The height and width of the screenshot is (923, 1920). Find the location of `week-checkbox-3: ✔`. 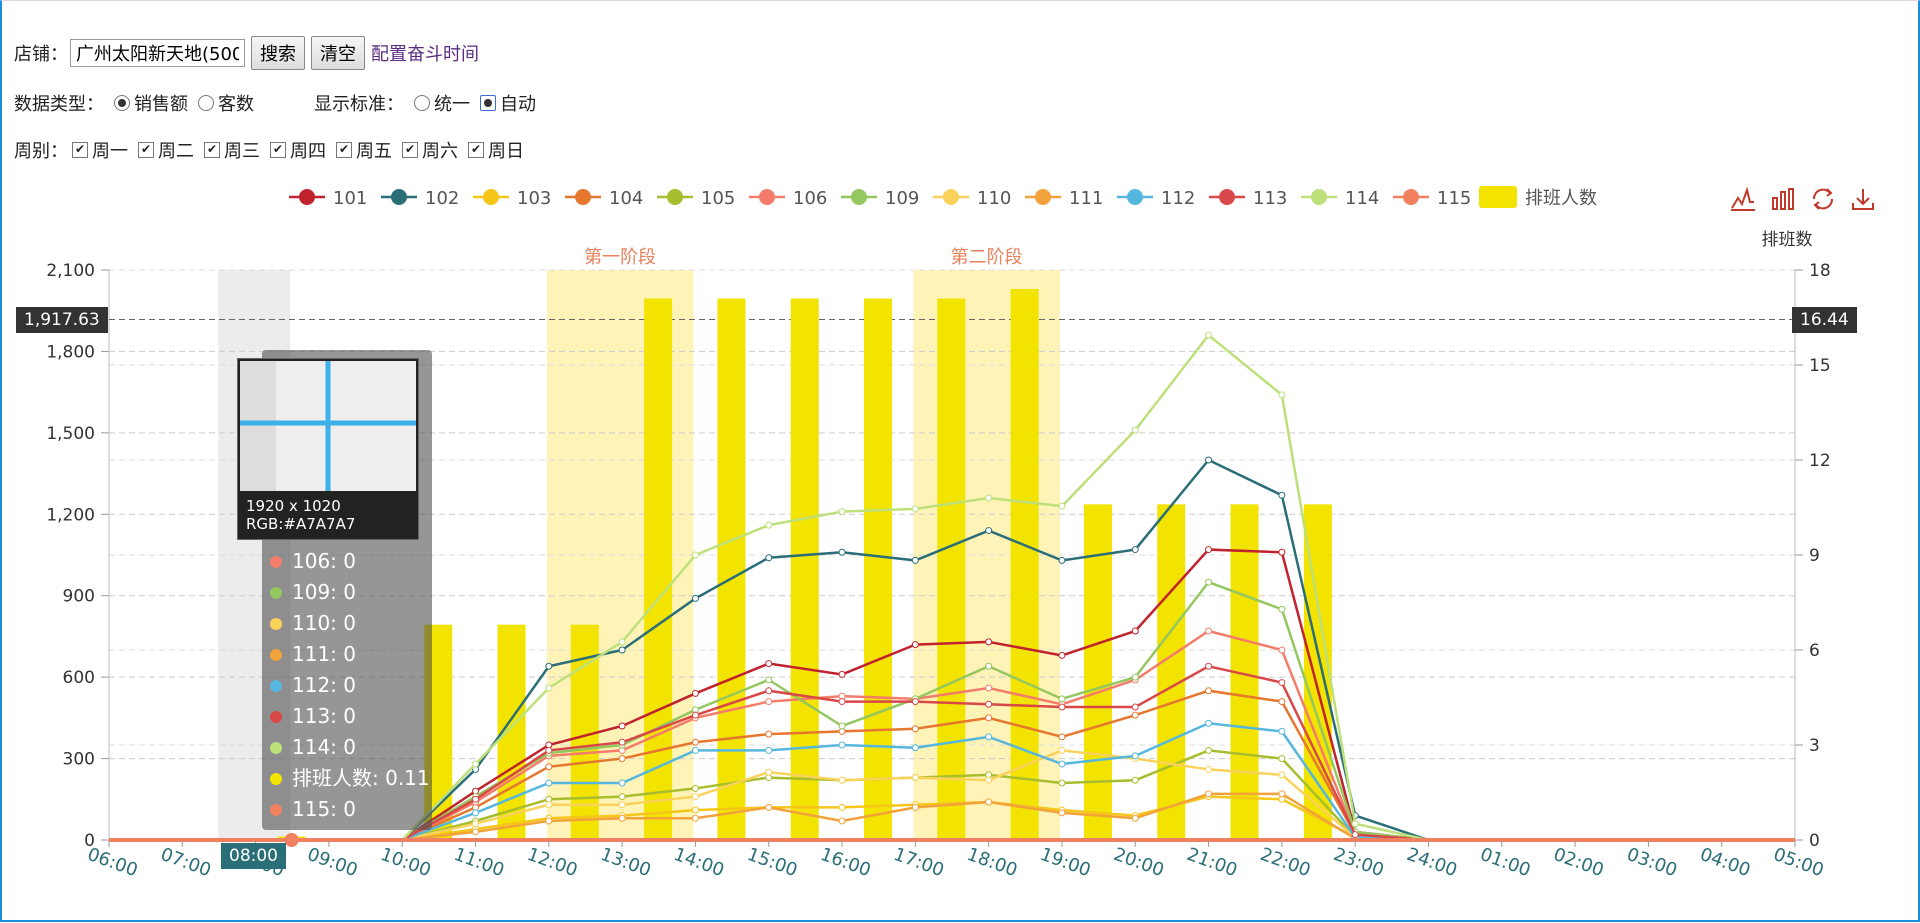

week-checkbox-3: ✔ is located at coordinates (278, 150).